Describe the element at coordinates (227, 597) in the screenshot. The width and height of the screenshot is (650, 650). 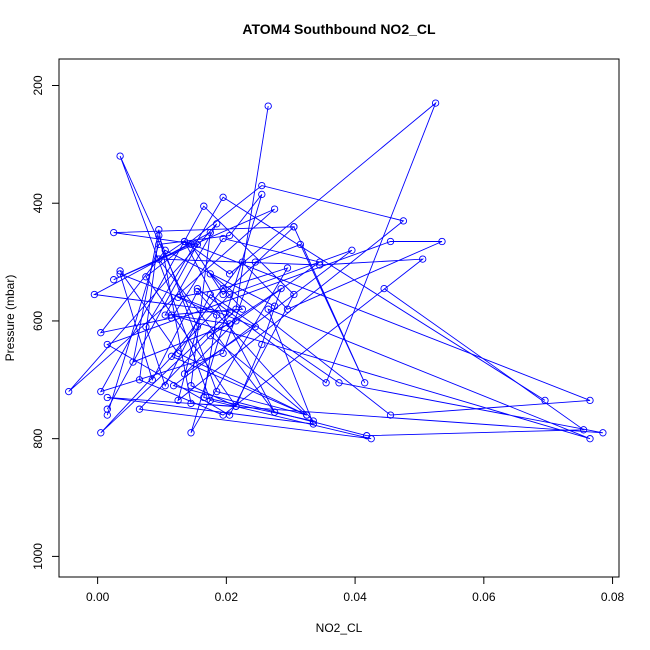
I see `x-tick-label: 0.02` at that location.